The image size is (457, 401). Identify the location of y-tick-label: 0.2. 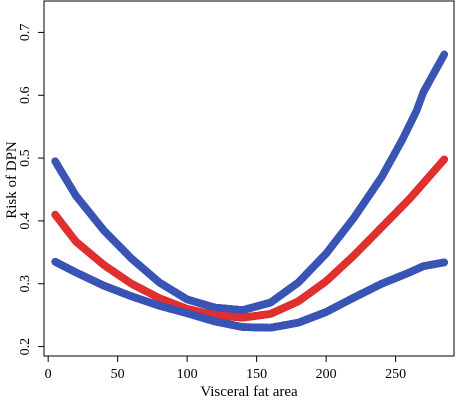
(25, 347).